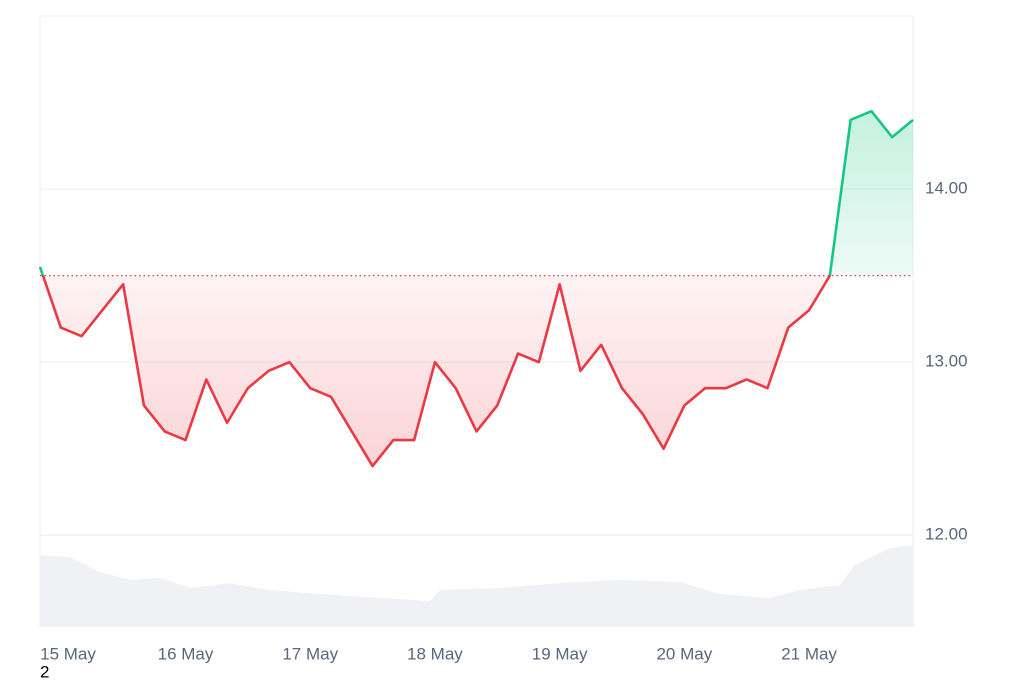 The height and width of the screenshot is (688, 1024). What do you see at coordinates (946, 534) in the screenshot?
I see `y-tick-label: 12.00` at bounding box center [946, 534].